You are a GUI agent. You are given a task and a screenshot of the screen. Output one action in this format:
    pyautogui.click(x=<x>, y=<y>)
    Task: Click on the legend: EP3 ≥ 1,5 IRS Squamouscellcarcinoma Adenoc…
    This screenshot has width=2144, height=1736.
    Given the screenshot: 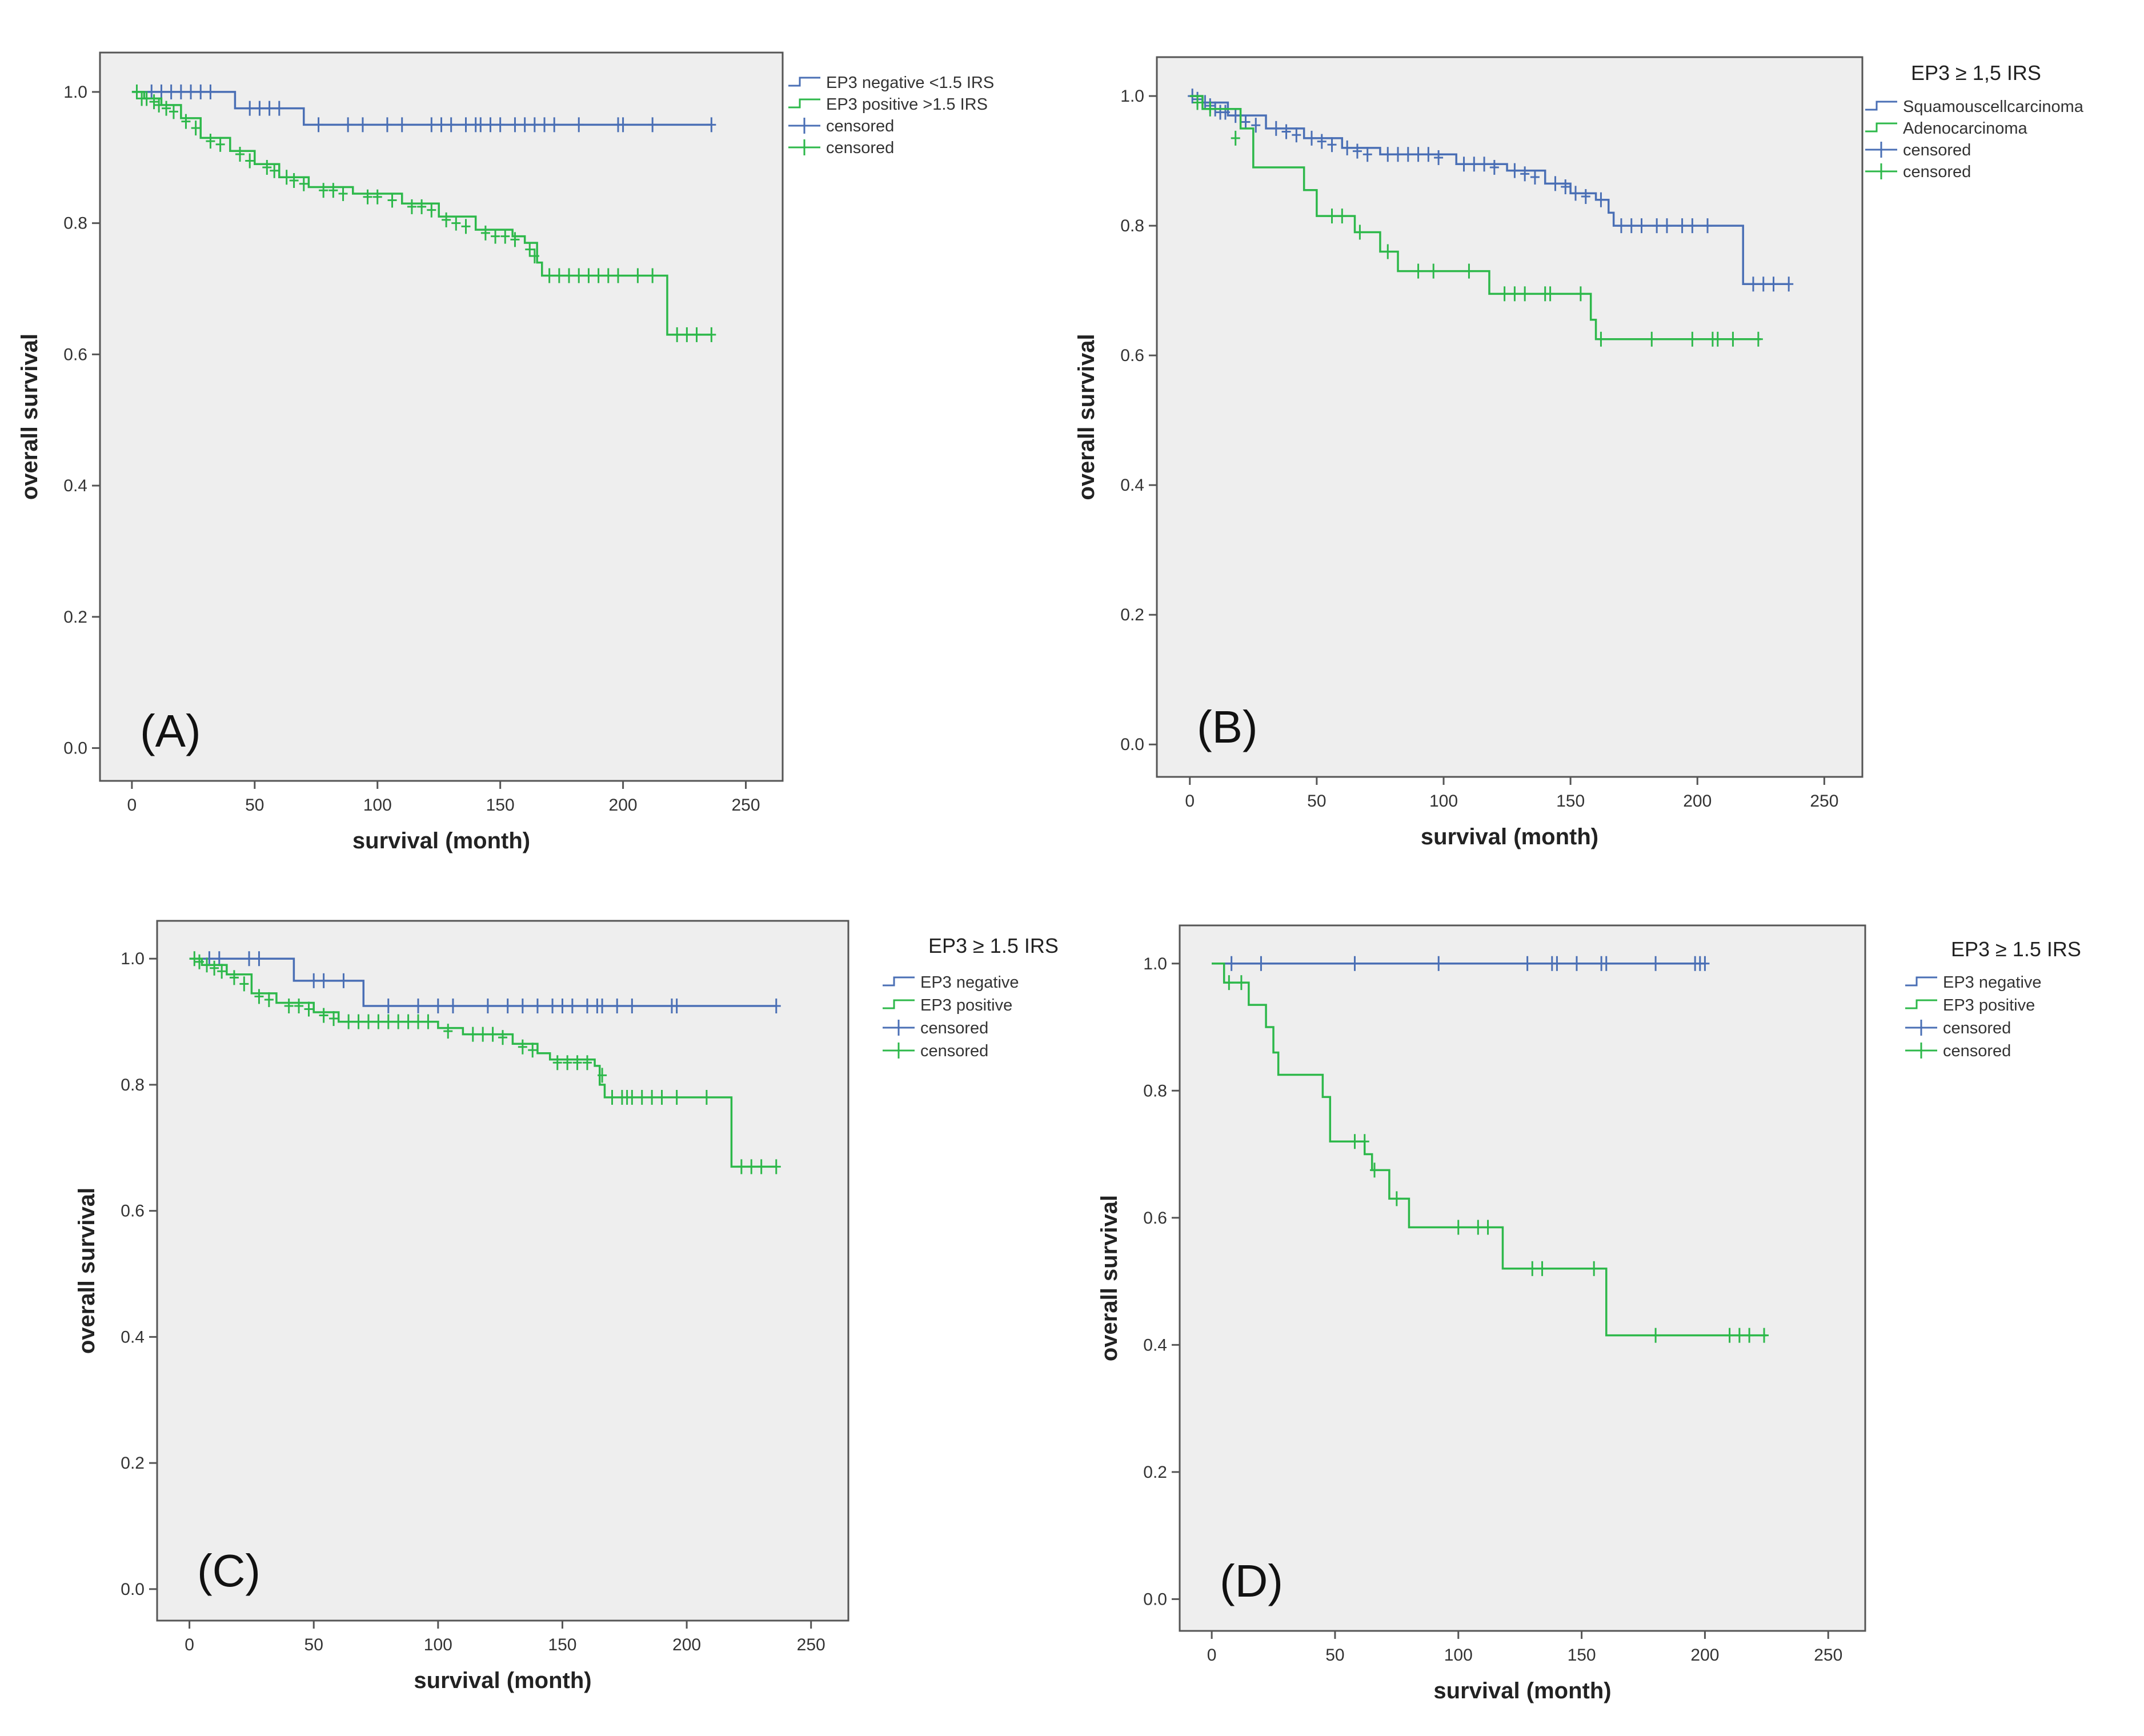 What is the action you would take?
    pyautogui.click(x=1974, y=121)
    